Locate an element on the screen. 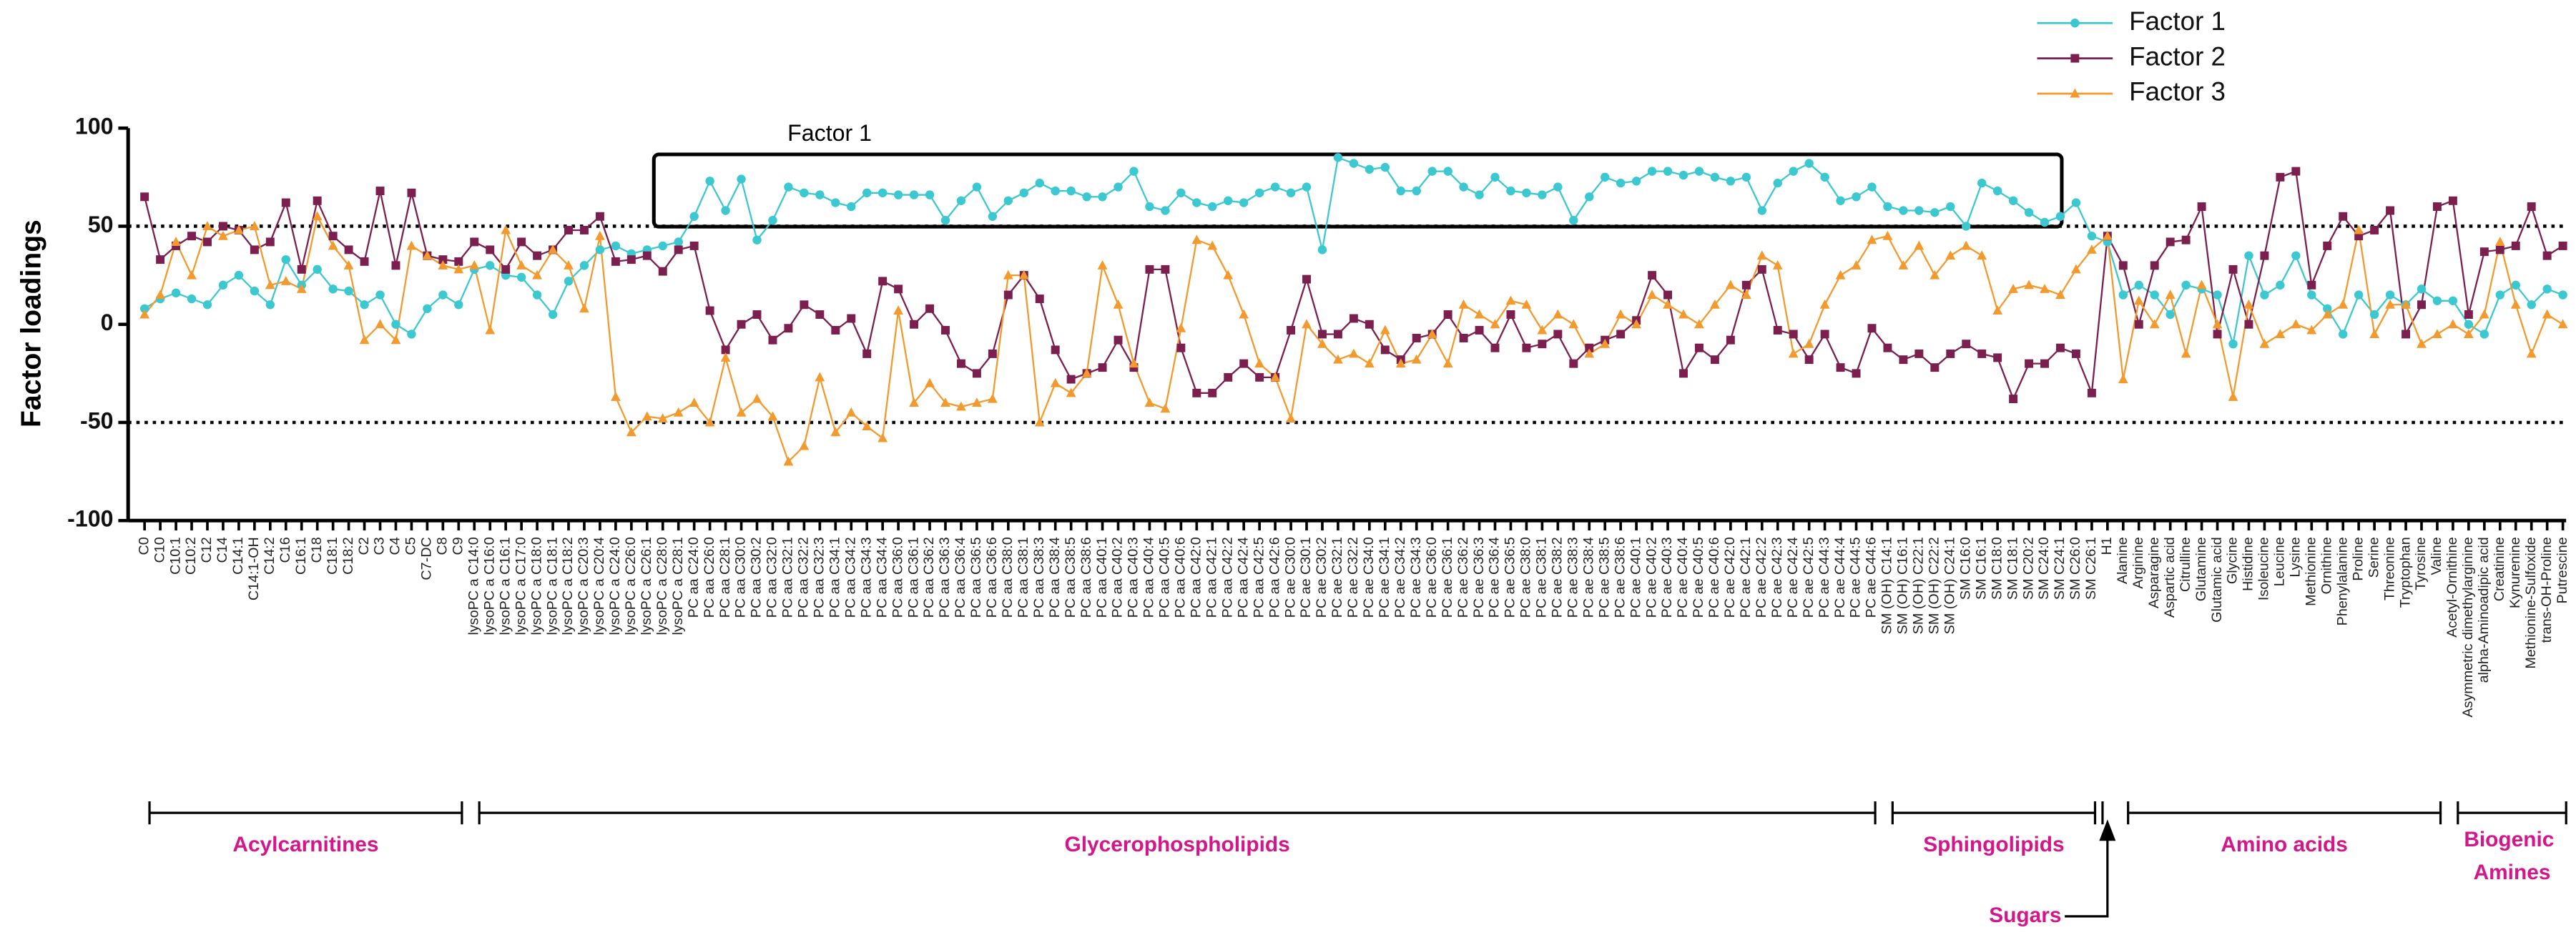 The image size is (2576, 940). x-tick-label: PC ae C42:0 is located at coordinates (1730, 578).